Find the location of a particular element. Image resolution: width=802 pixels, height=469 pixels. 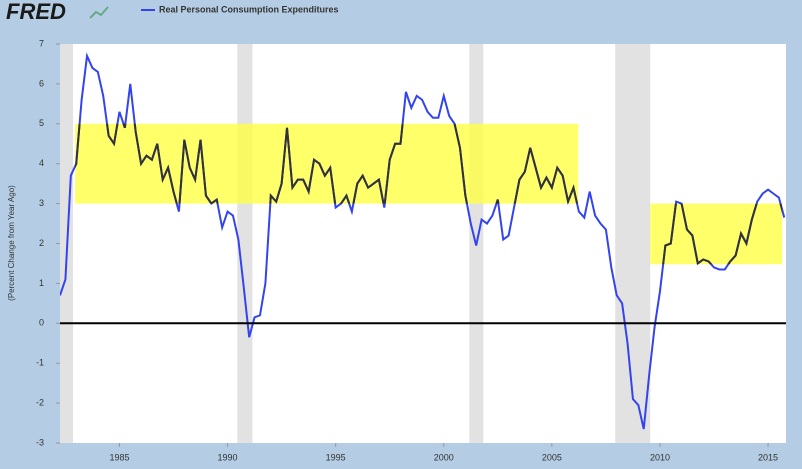

y-tick-label: 7 is located at coordinates (41, 43).